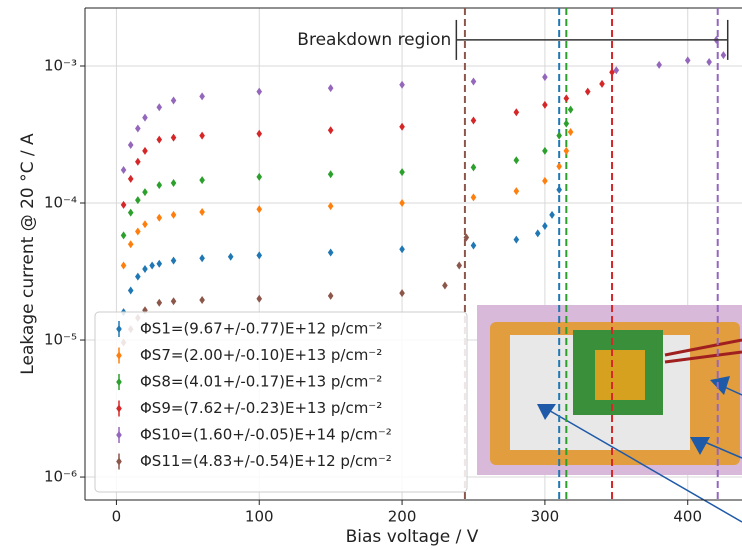 Image resolution: width=742 pixels, height=550 pixels. Describe the element at coordinates (60, 203) in the screenshot. I see `y-tick-label: 10⁻⁴` at that location.